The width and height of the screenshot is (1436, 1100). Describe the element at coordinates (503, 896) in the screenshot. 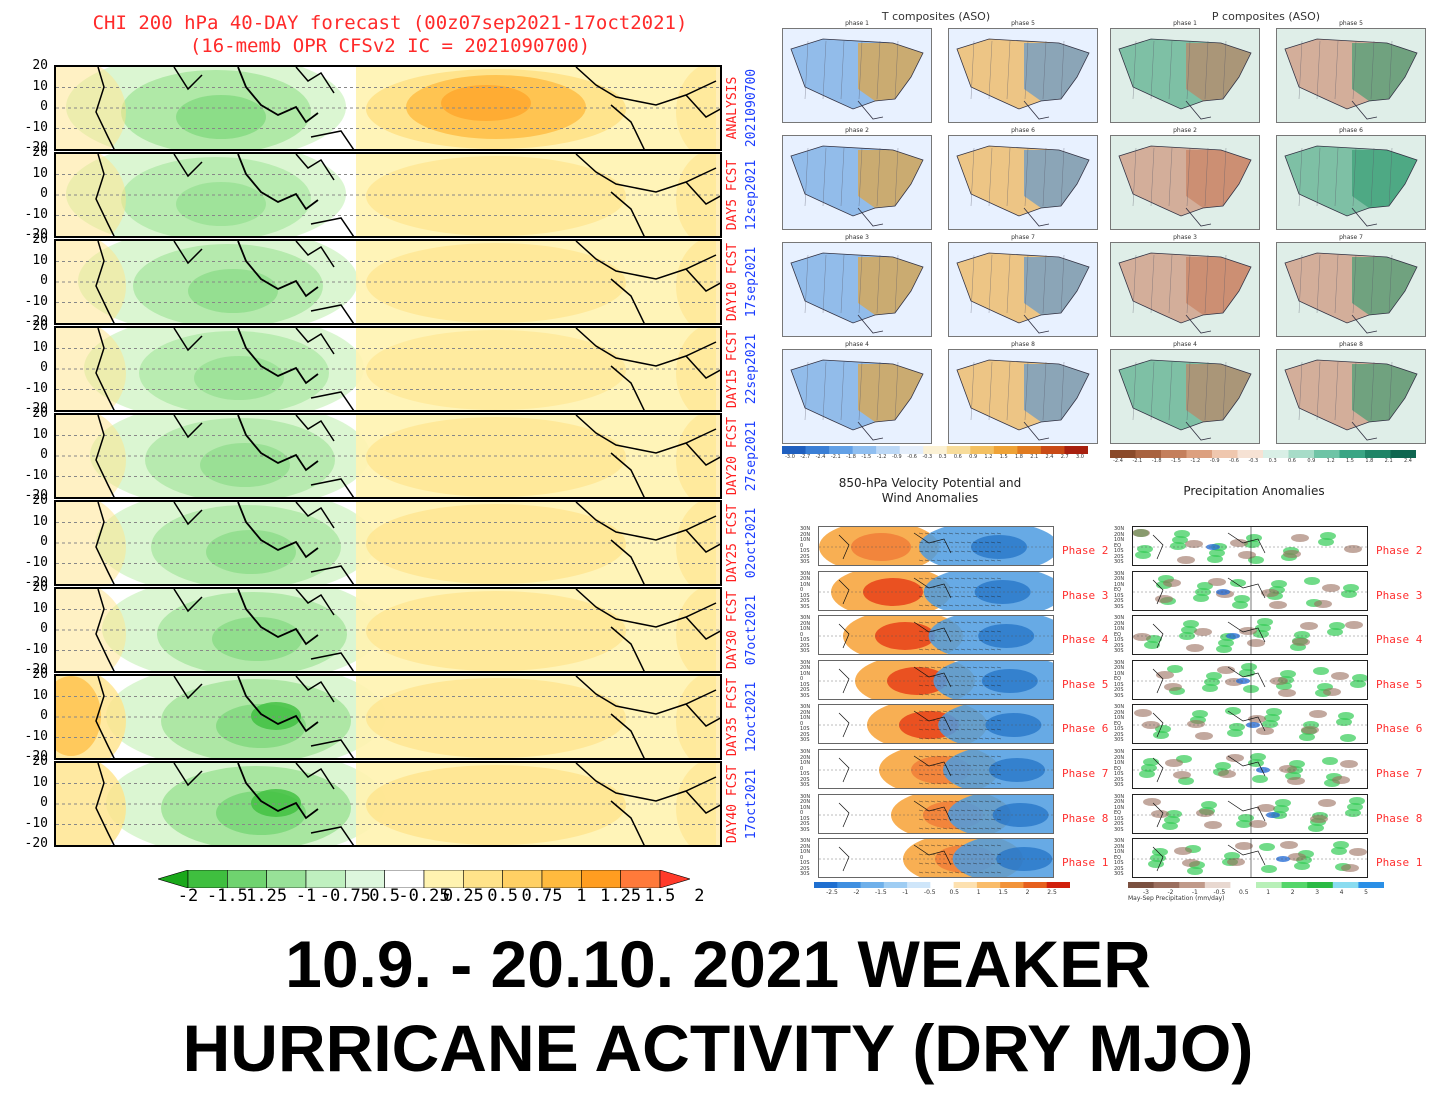

I see `colorbar-tick-label: 0.5` at that location.